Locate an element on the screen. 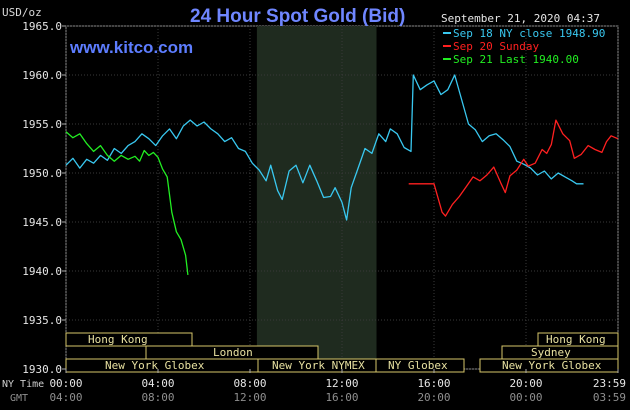 The image size is (630, 410). x-tick-label-gmt: 04:00 is located at coordinates (65, 397).